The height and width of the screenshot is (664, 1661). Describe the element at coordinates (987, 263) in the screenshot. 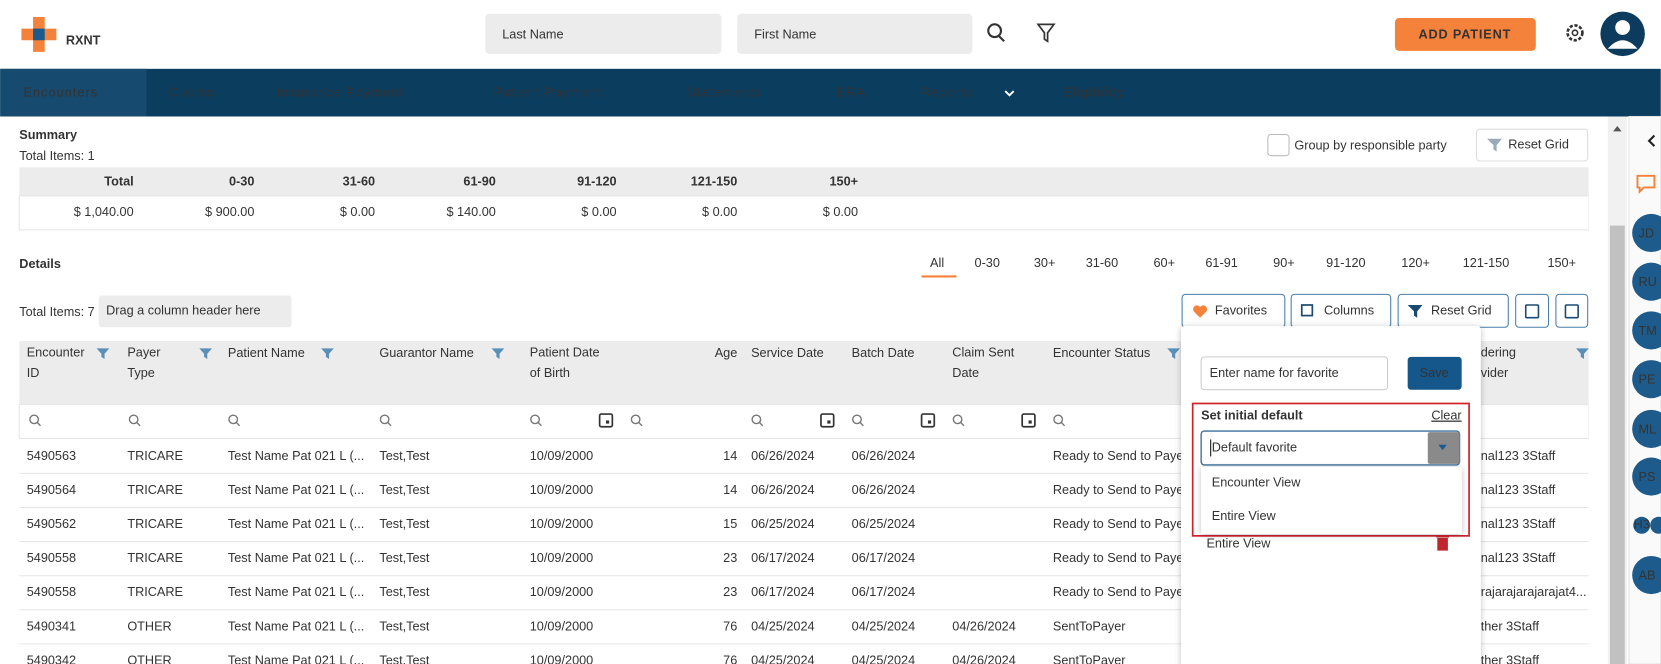

I see `aging-filter: 0-30` at that location.